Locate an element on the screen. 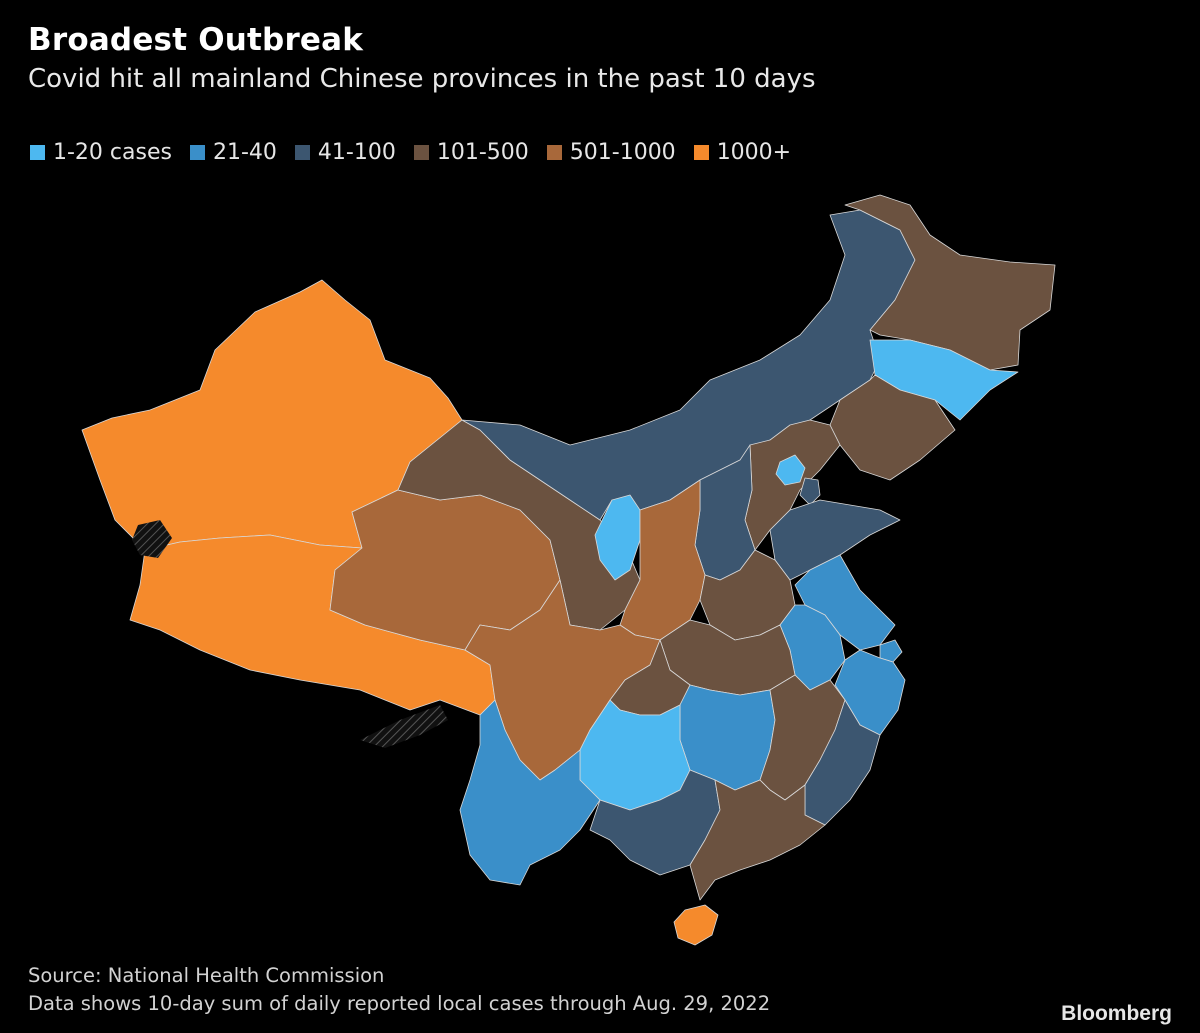 This screenshot has width=1200, height=1033. region-shanghai is located at coordinates (891, 651).